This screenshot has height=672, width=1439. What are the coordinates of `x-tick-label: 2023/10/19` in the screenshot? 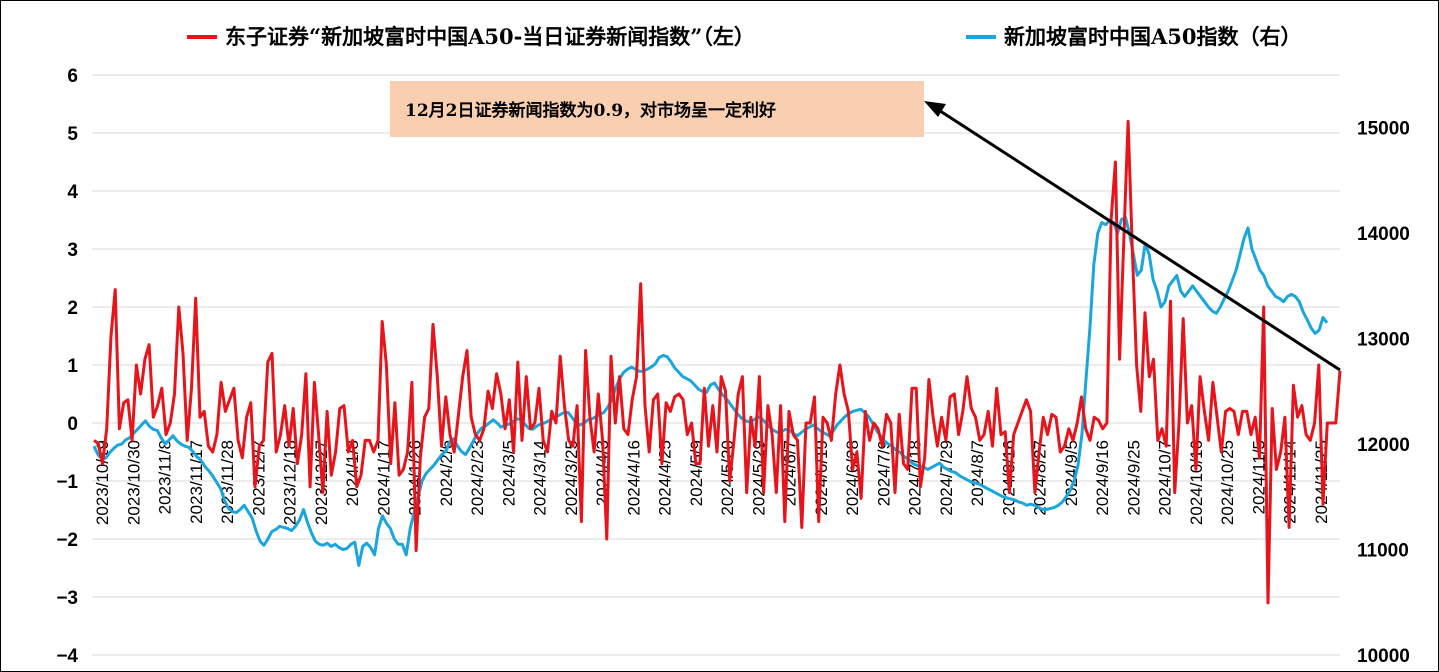 It's located at (102, 482).